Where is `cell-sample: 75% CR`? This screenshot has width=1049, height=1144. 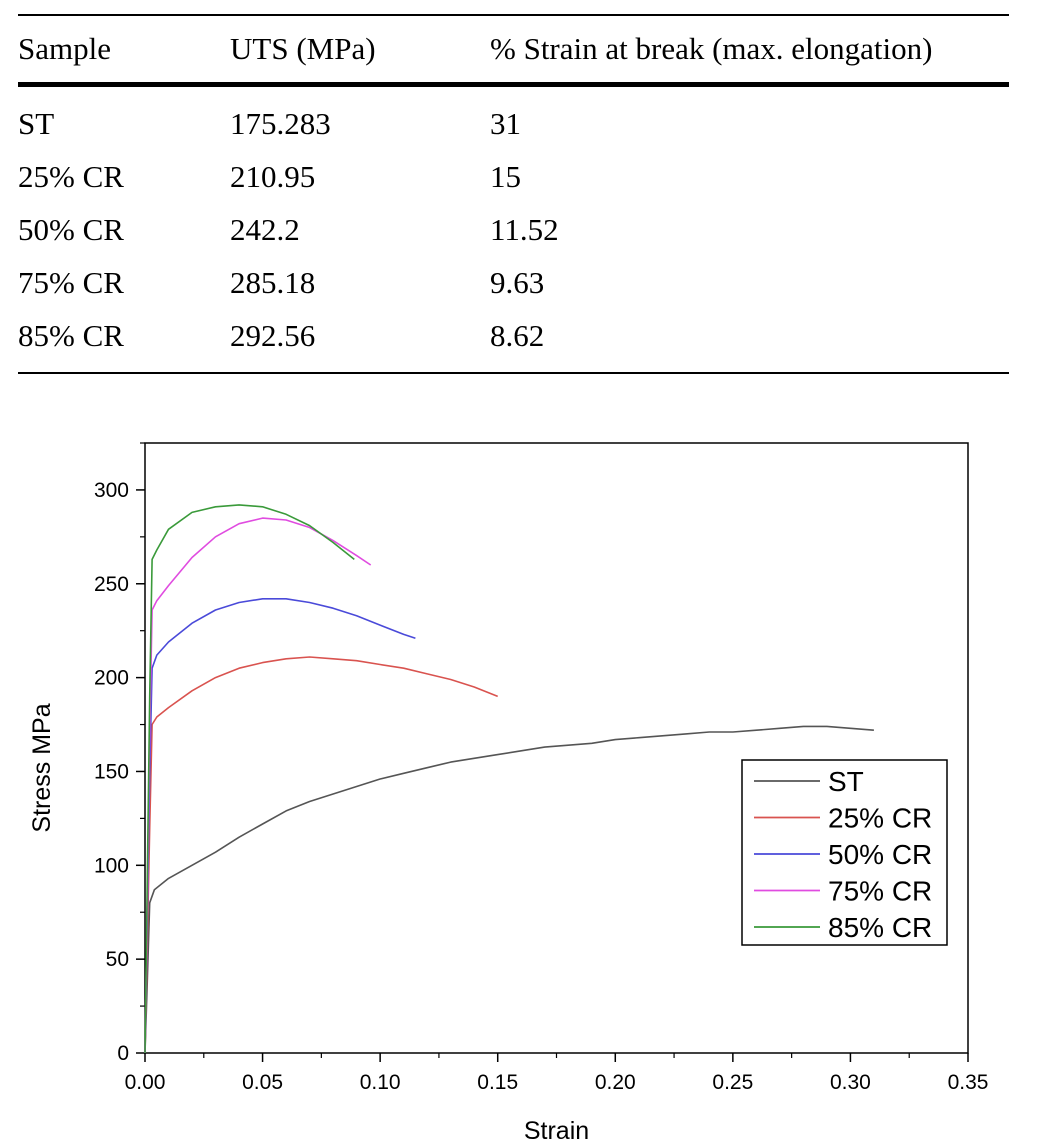 cell-sample: 75% CR is located at coordinates (71, 282).